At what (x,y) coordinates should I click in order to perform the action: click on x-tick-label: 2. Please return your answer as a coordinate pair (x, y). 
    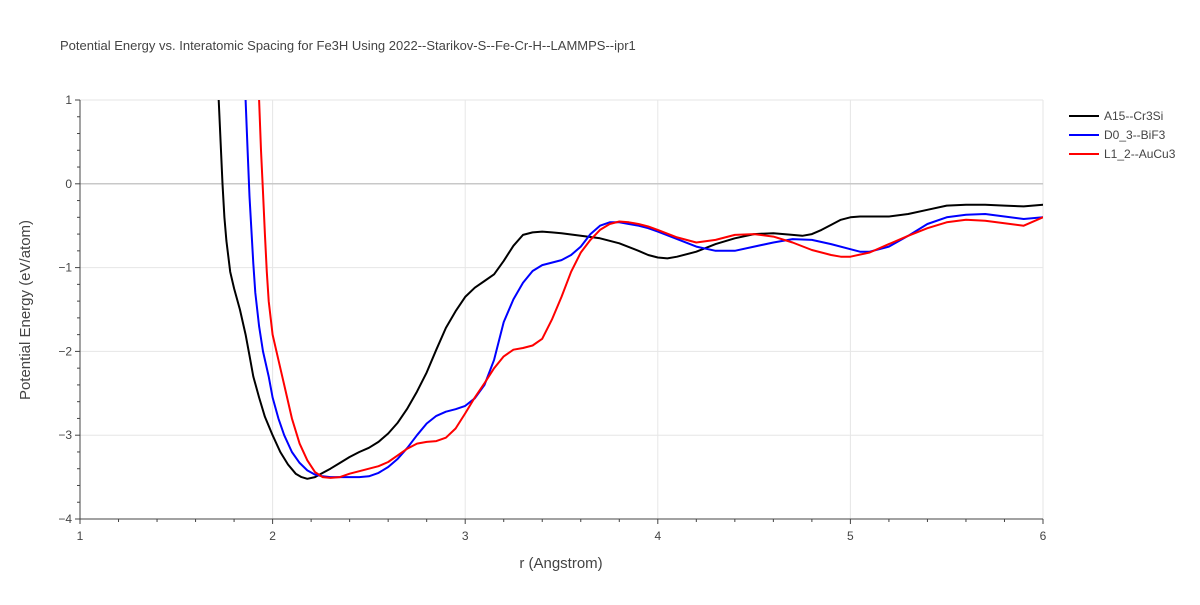
    Looking at the image, I should click on (272, 536).